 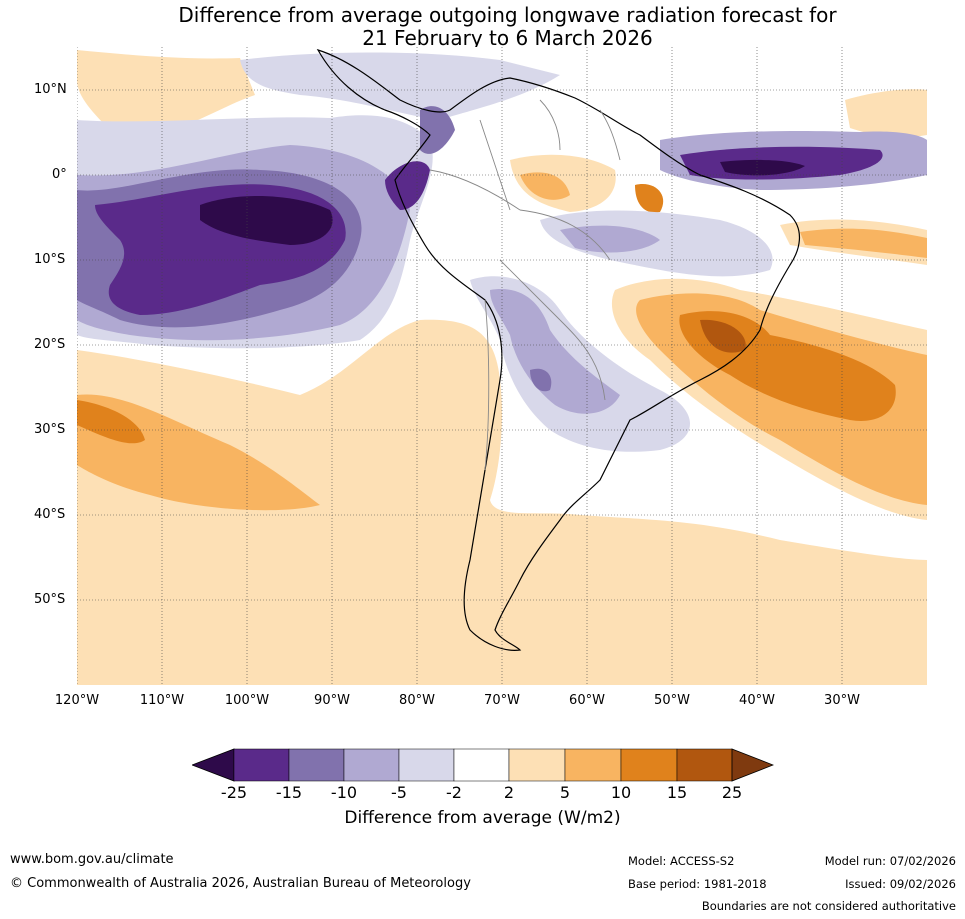 What do you see at coordinates (681, 861) in the screenshot?
I see `footer-model: Model: ACCESS-S2` at bounding box center [681, 861].